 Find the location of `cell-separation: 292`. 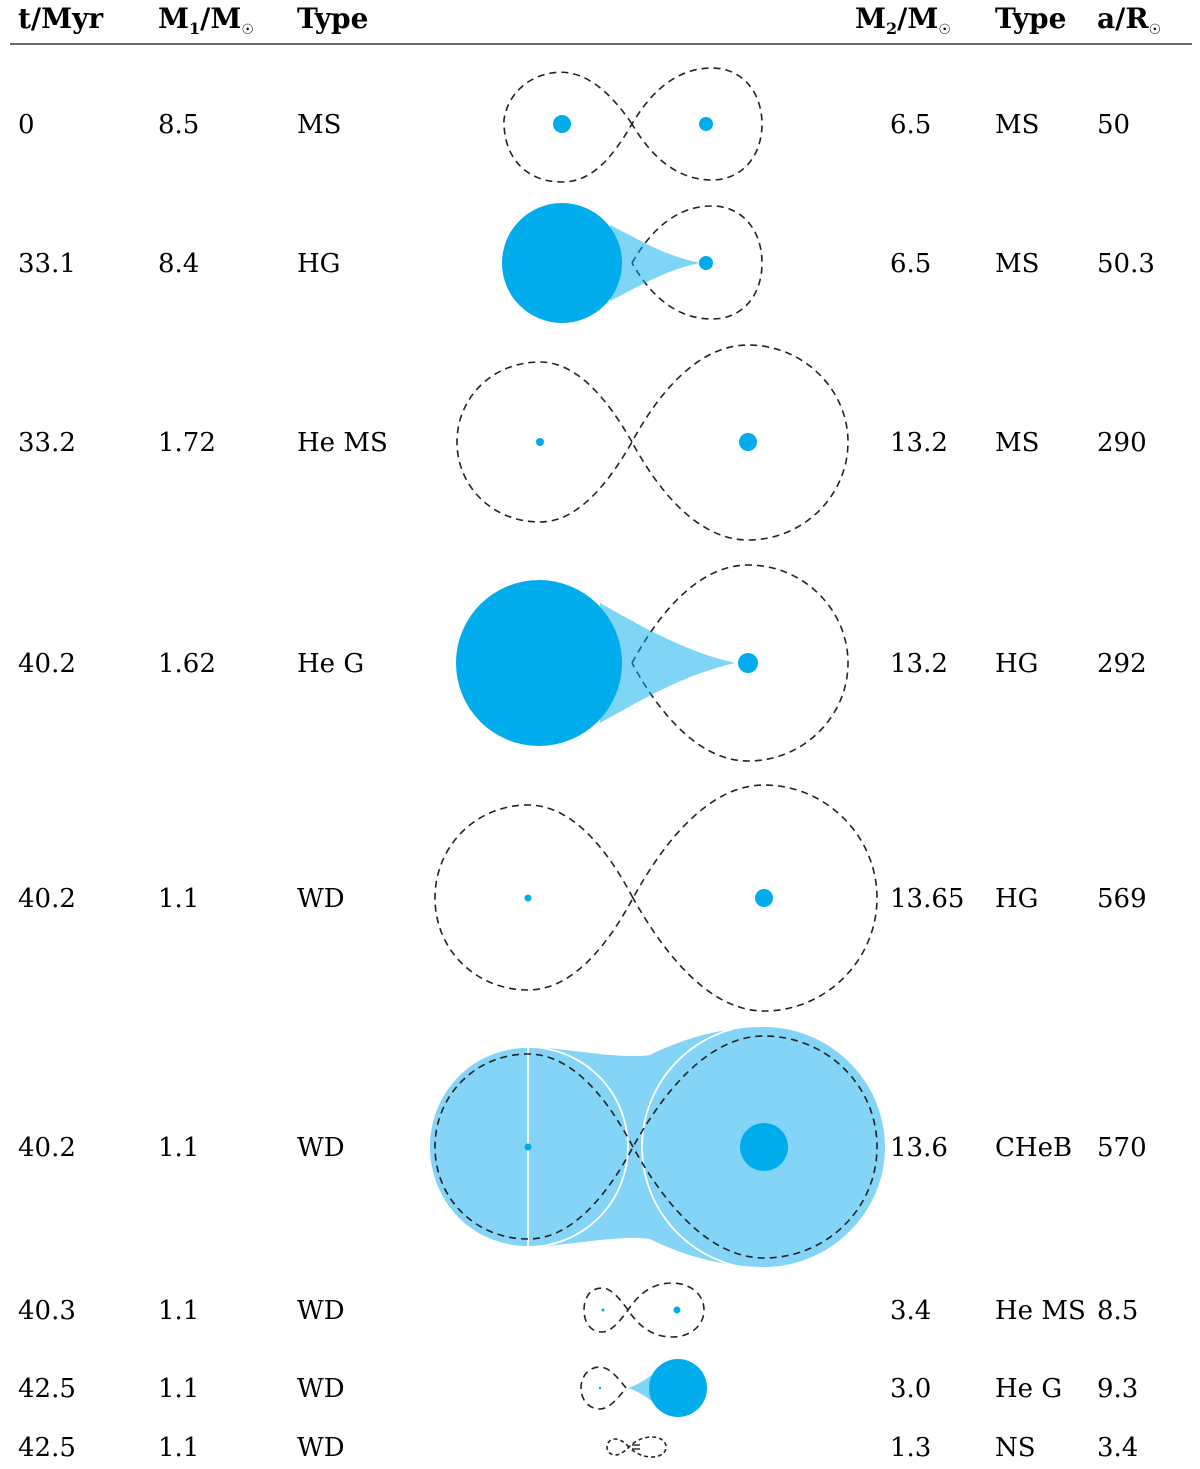

cell-separation: 292 is located at coordinates (1122, 664).